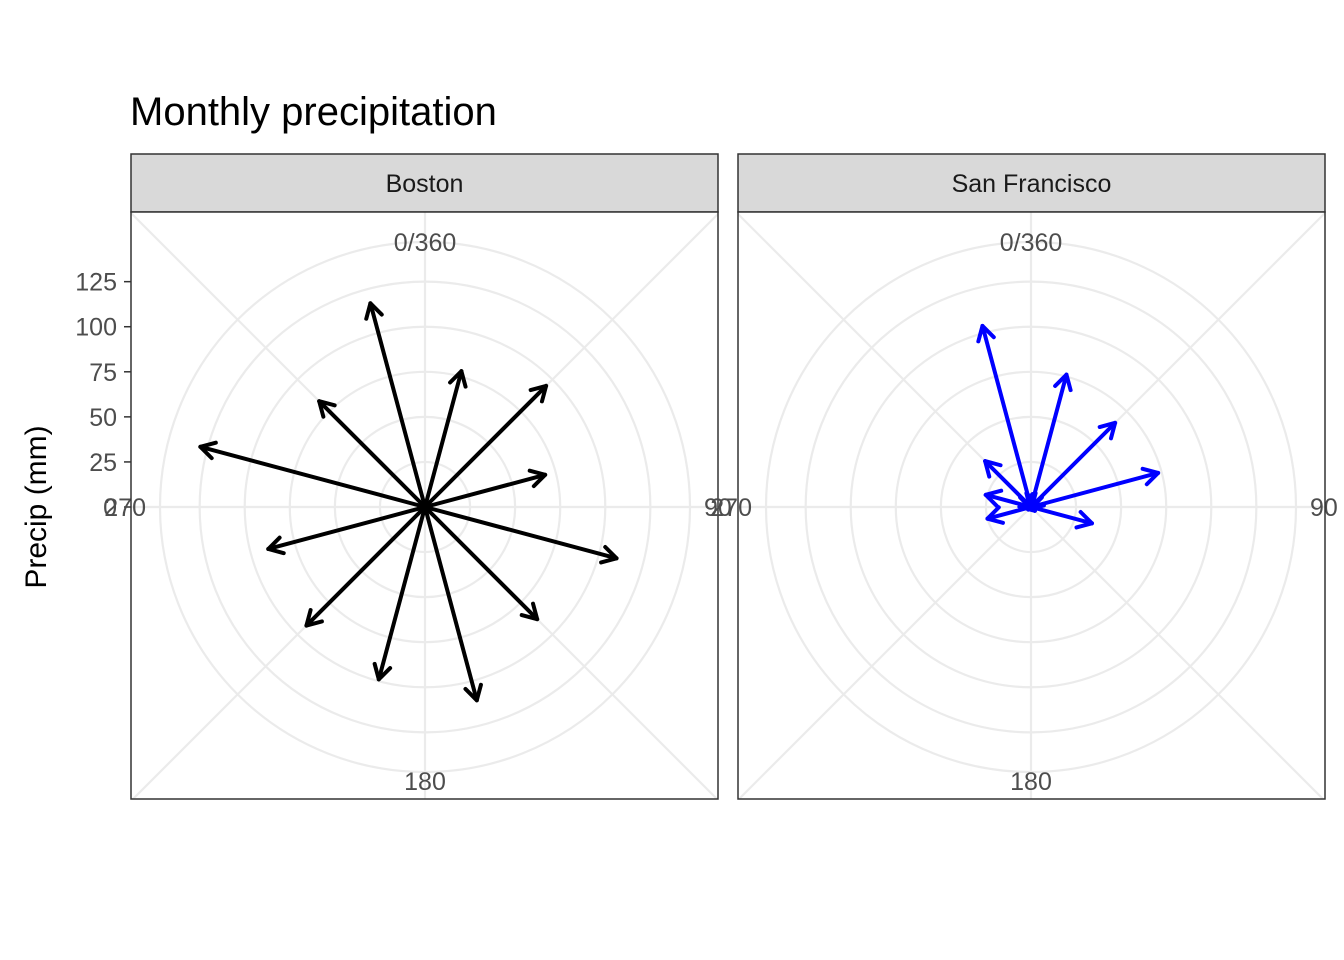 Image resolution: width=1344 pixels, height=960 pixels. I want to click on angle-label: 90, so click(1324, 508).